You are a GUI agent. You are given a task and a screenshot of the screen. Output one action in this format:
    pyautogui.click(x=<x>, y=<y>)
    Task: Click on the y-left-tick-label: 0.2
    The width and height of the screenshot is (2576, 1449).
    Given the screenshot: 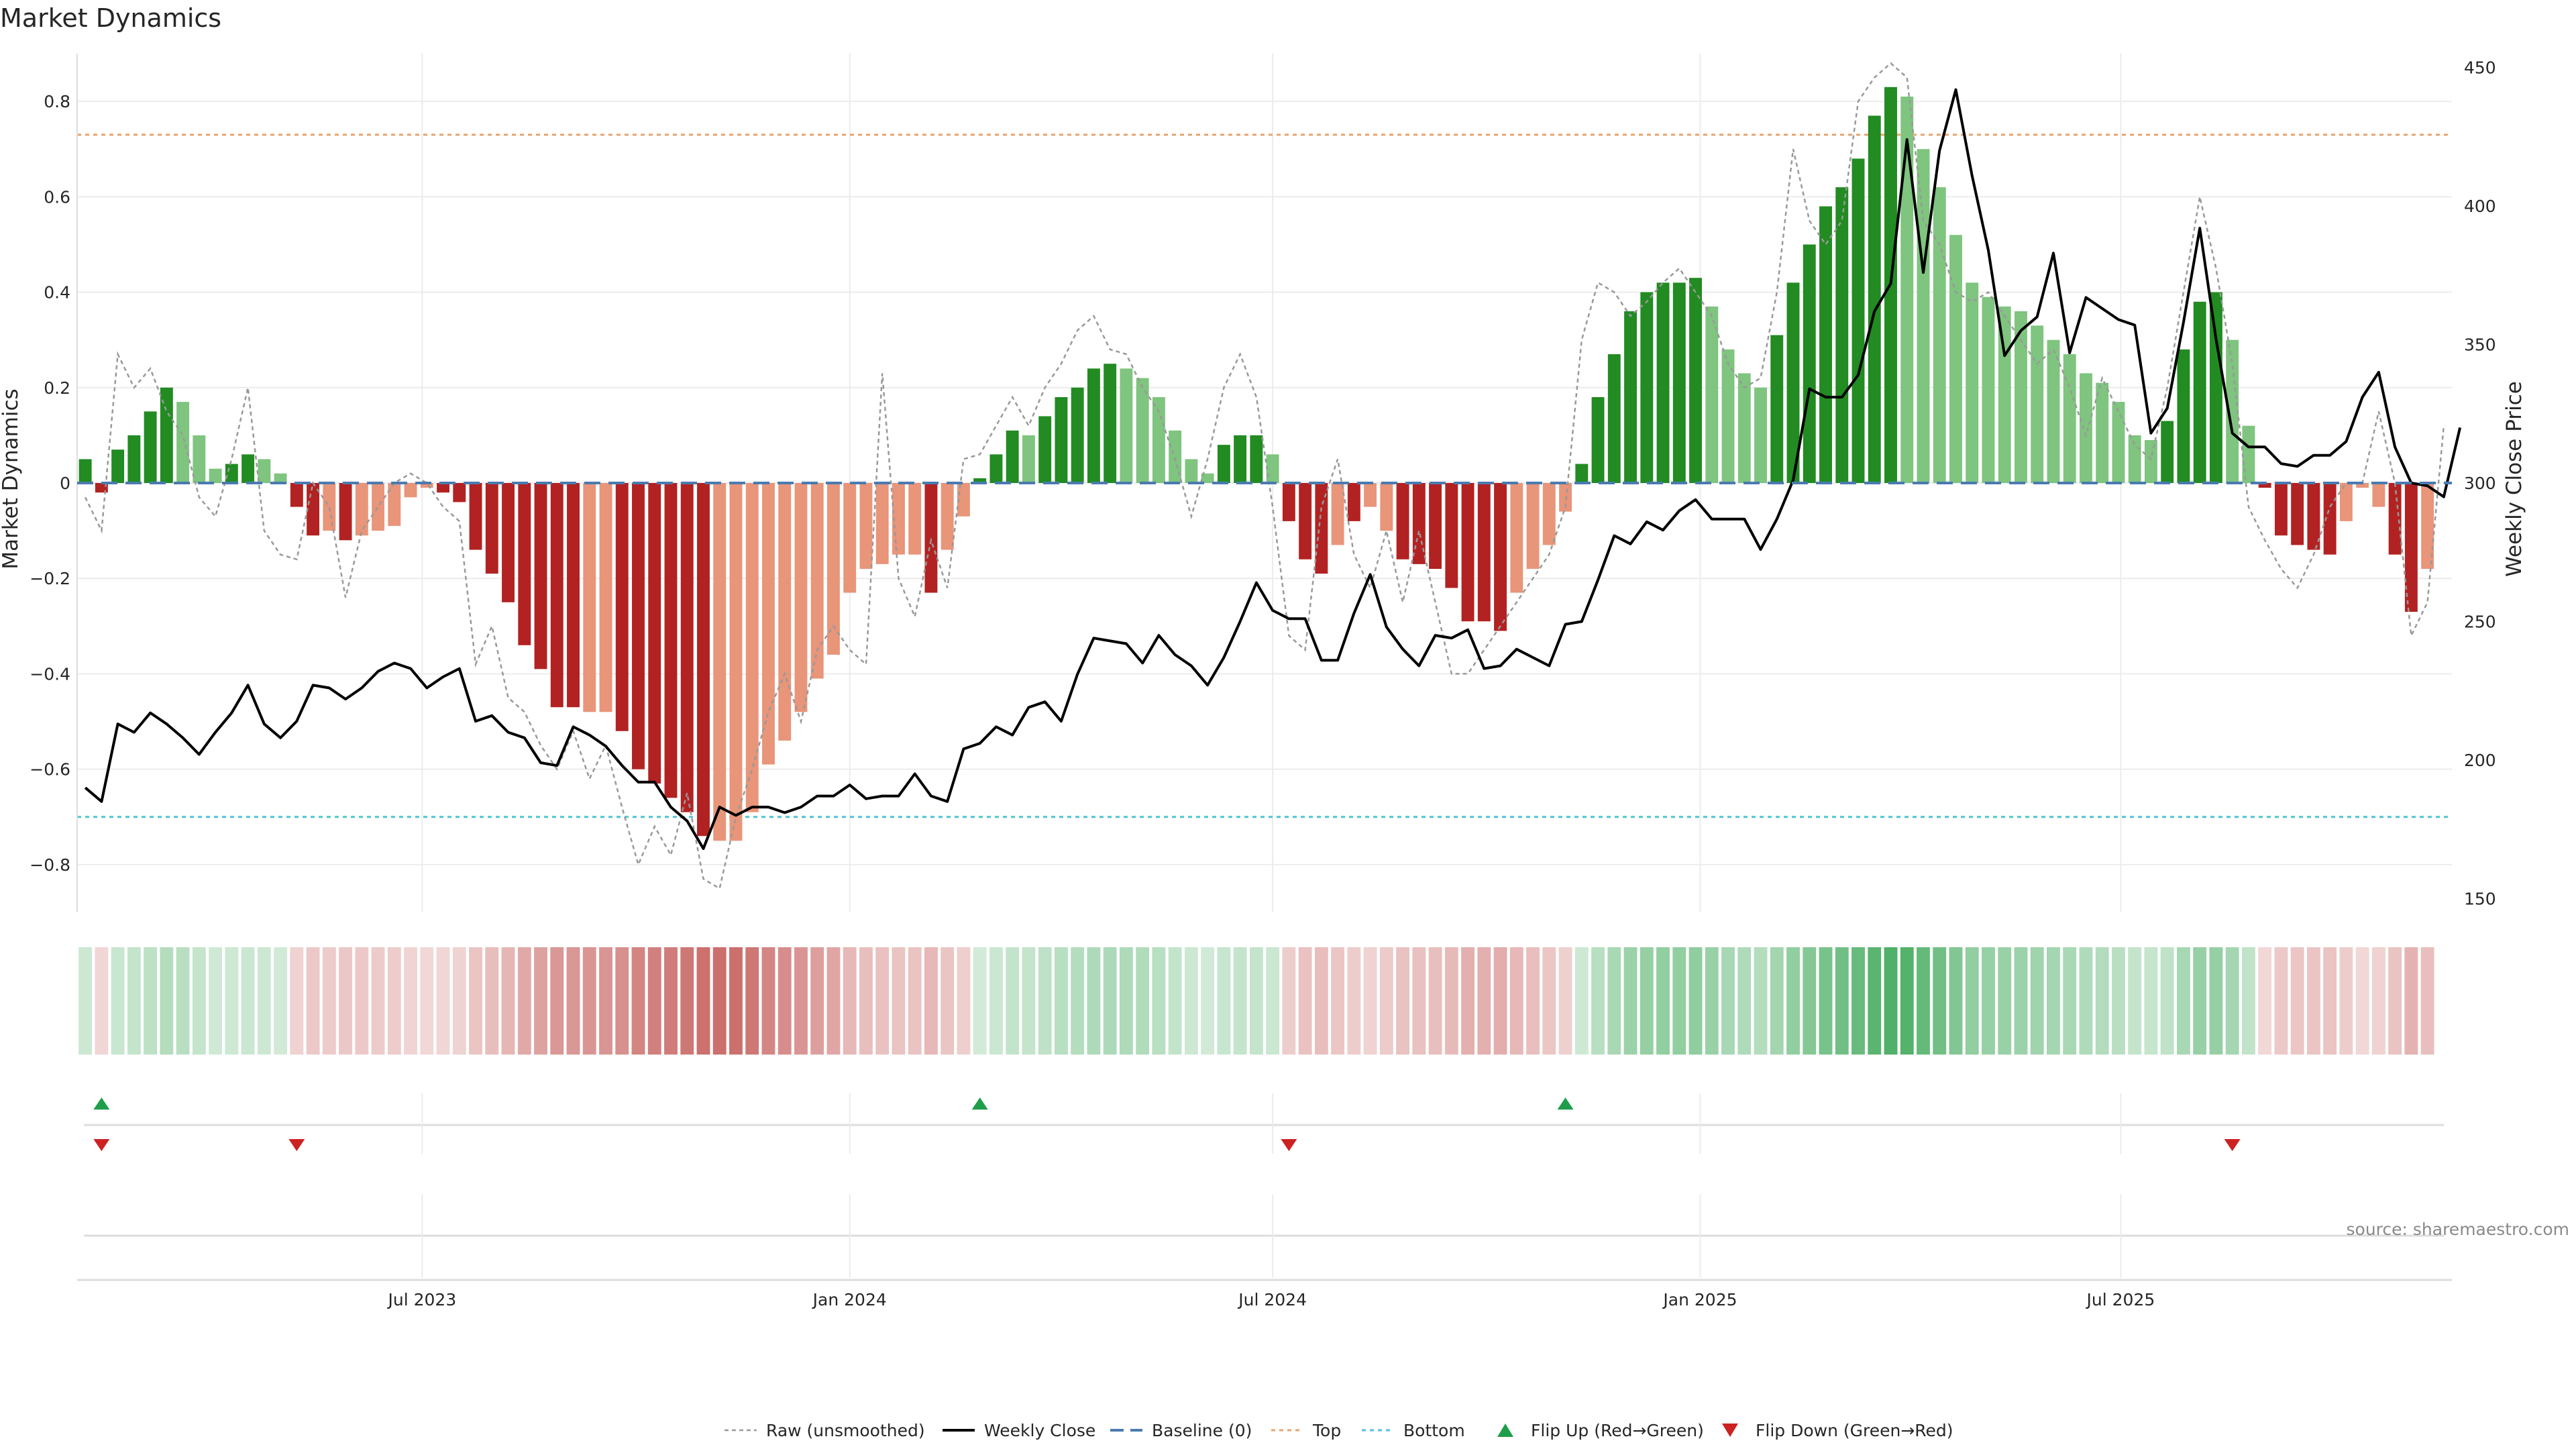 What is the action you would take?
    pyautogui.click(x=57, y=388)
    